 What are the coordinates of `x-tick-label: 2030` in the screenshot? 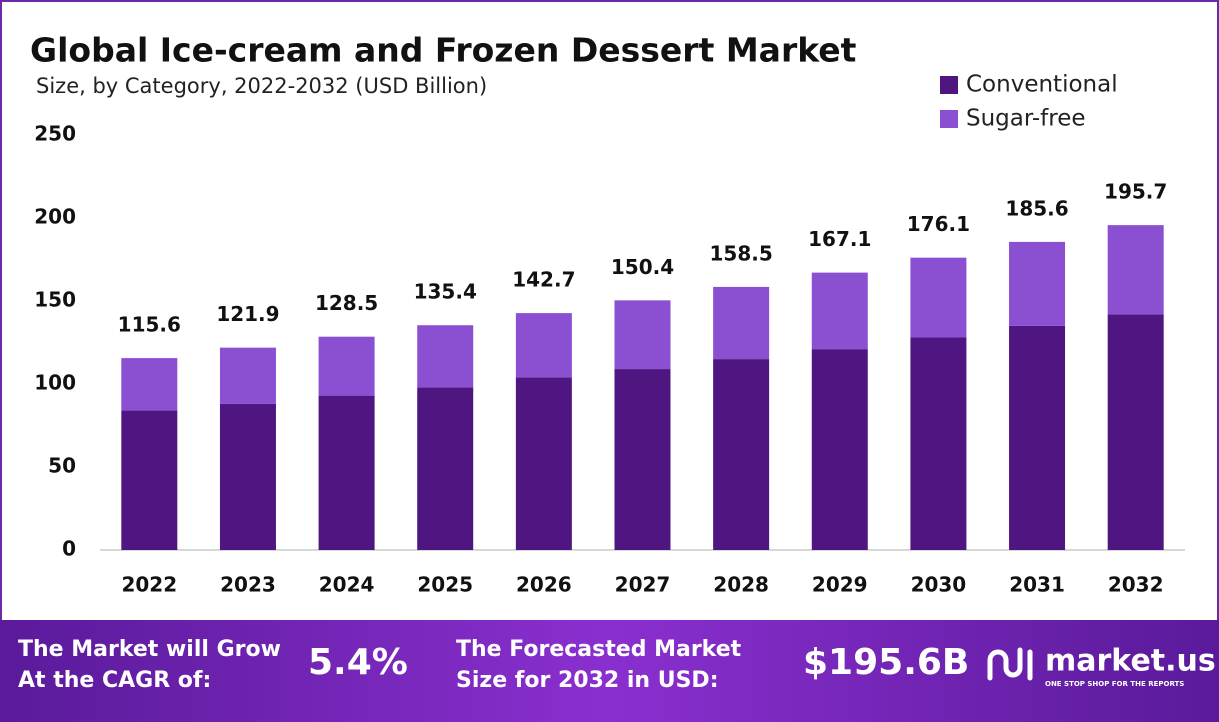 It's located at (939, 585).